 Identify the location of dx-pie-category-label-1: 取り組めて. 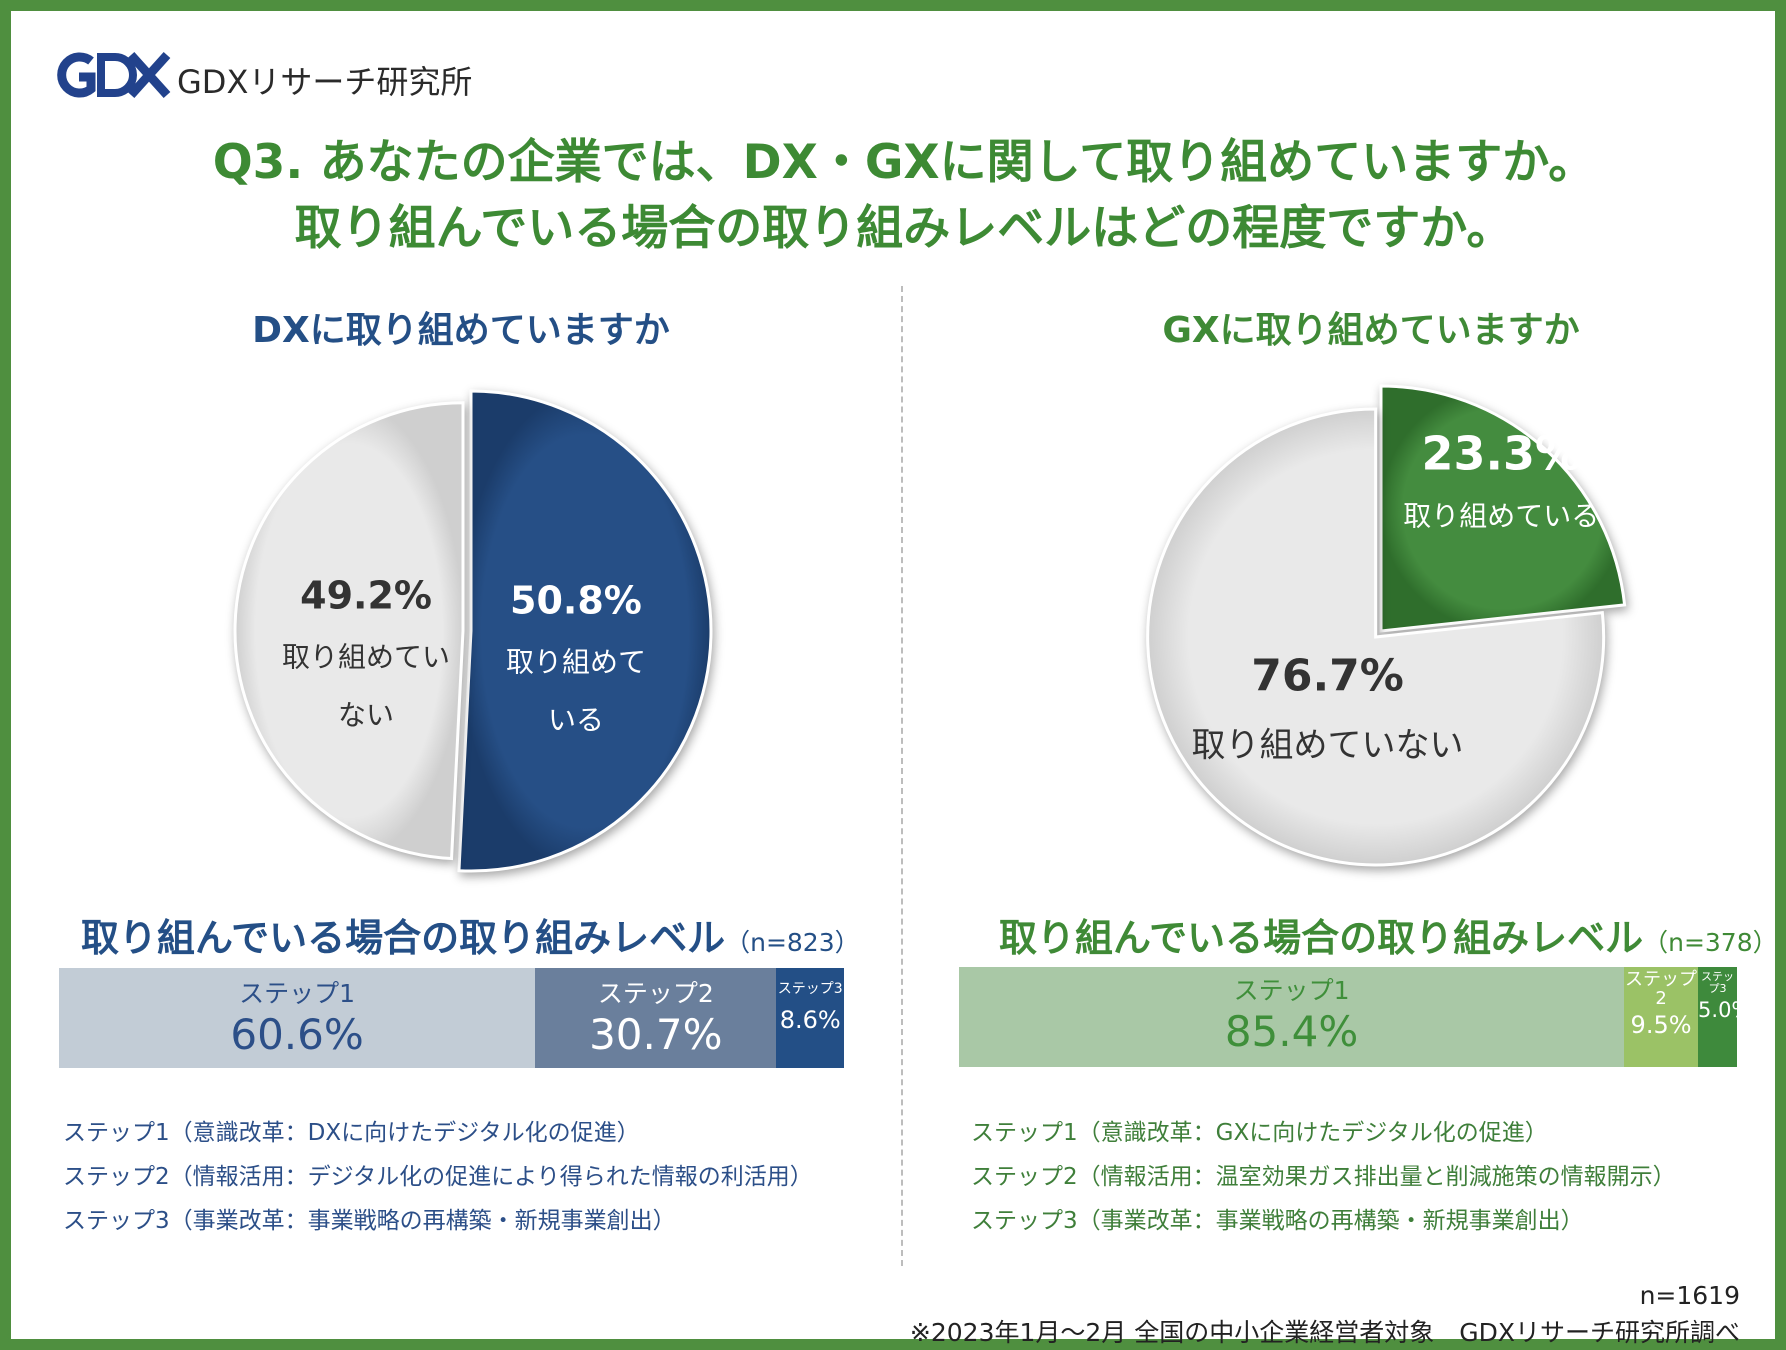
(576, 662).